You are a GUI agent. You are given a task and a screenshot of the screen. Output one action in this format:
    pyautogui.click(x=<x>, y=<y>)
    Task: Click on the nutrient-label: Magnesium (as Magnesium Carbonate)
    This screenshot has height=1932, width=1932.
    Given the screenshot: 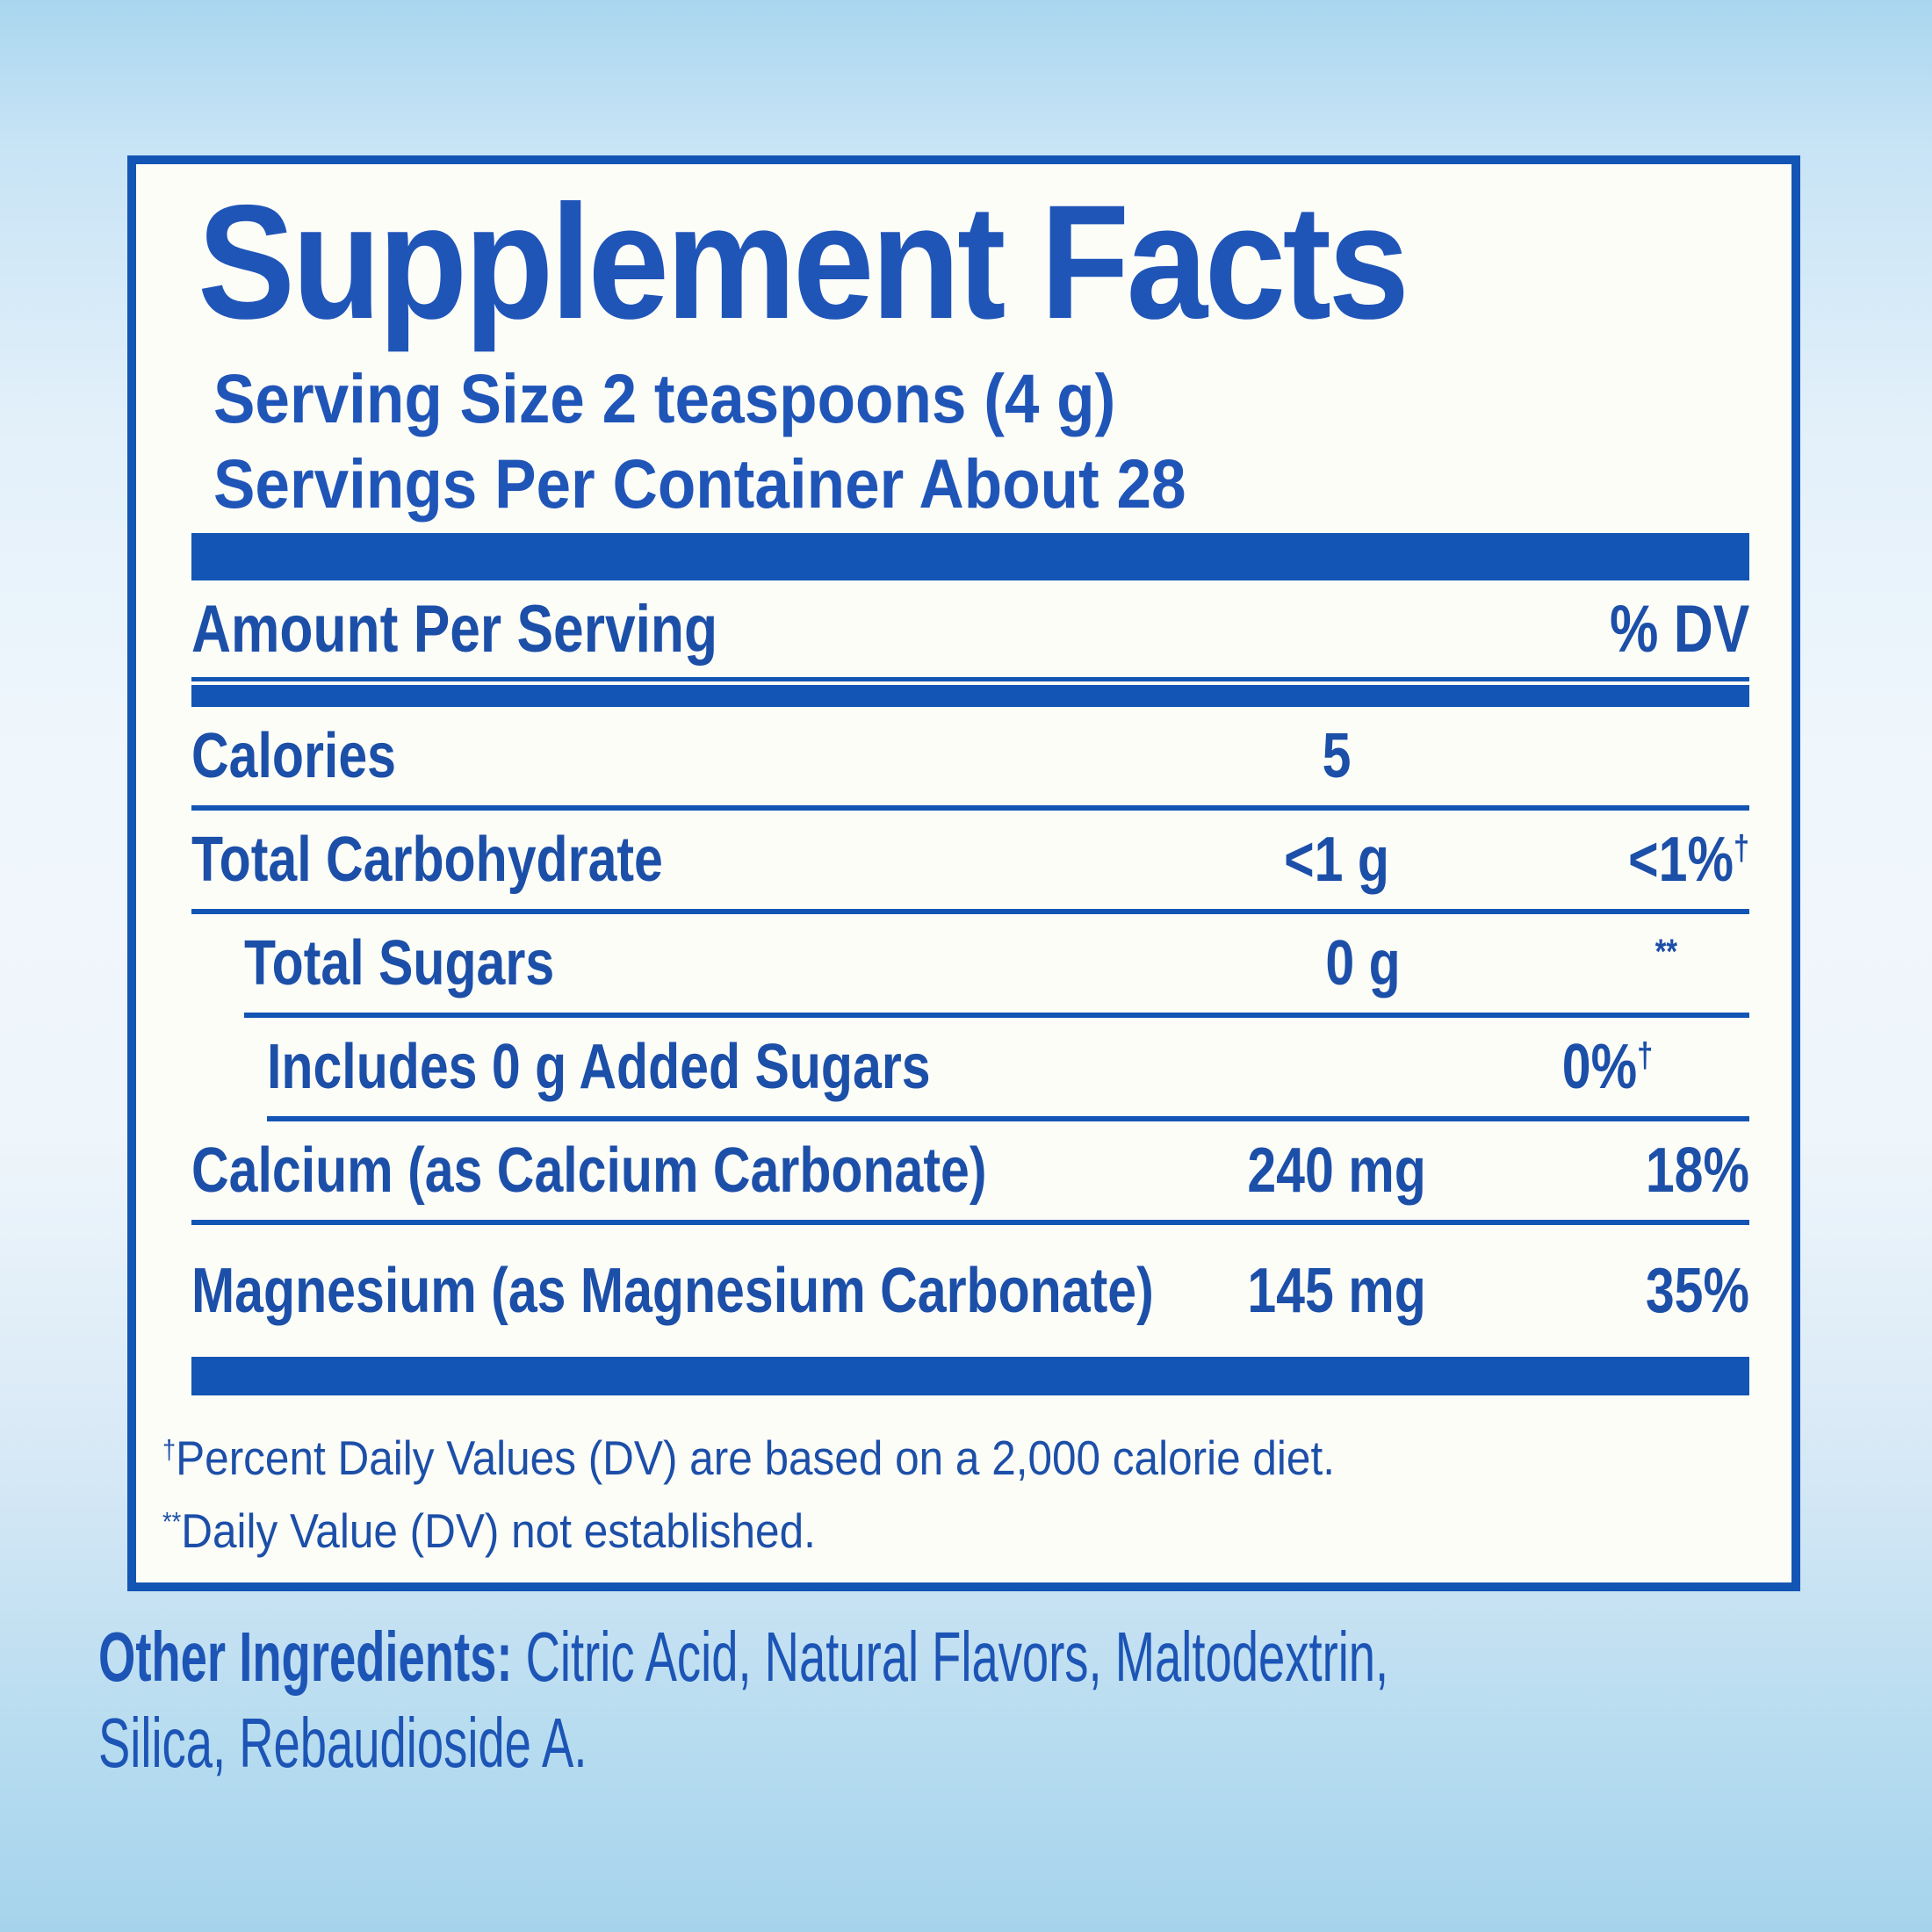 What is the action you would take?
    pyautogui.click(x=672, y=1291)
    